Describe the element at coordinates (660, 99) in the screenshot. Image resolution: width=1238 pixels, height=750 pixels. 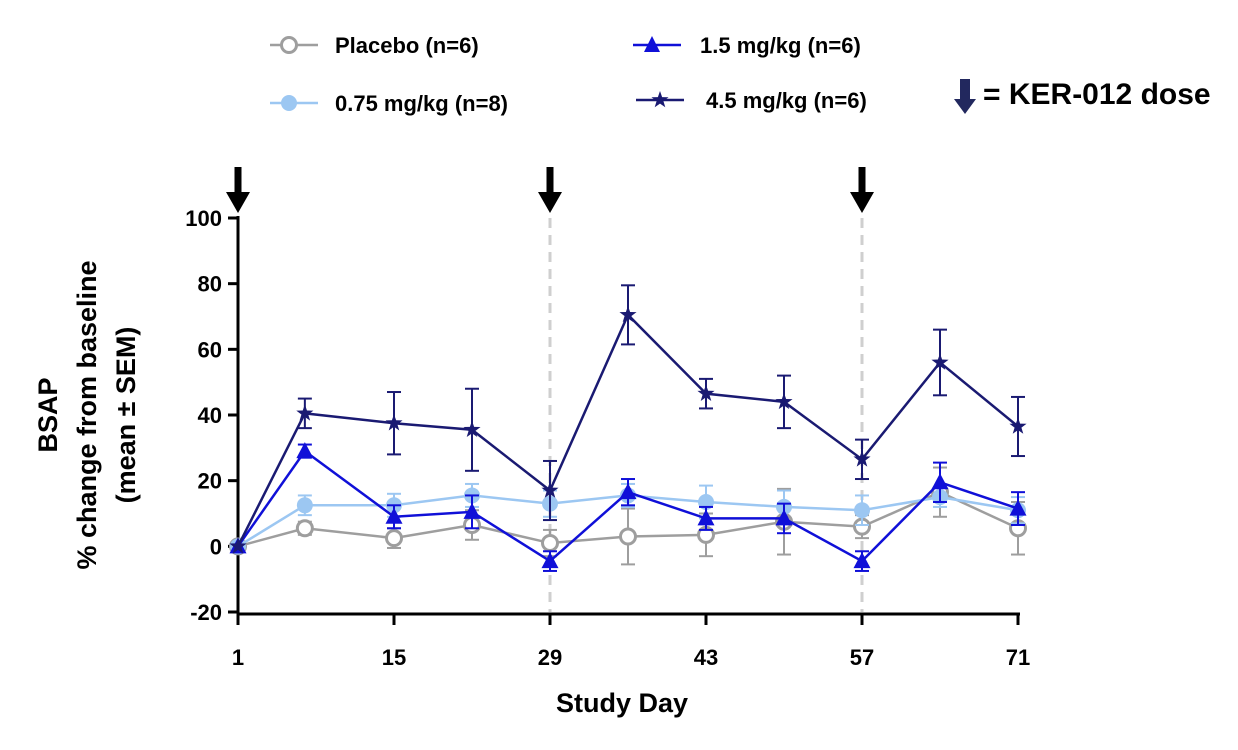
I see `star-marker-icon` at that location.